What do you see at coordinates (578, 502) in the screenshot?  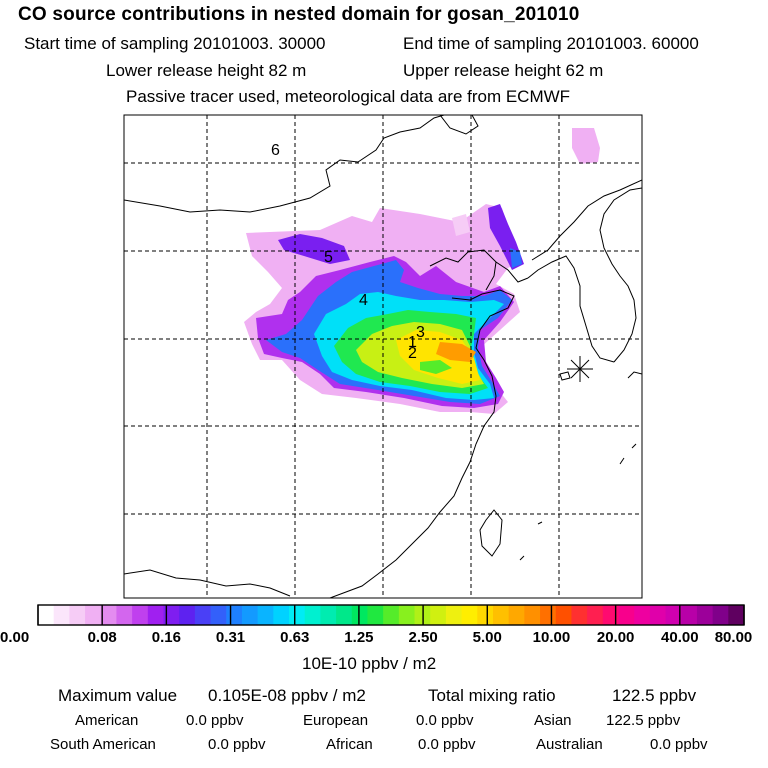 I see `island-chain` at bounding box center [578, 502].